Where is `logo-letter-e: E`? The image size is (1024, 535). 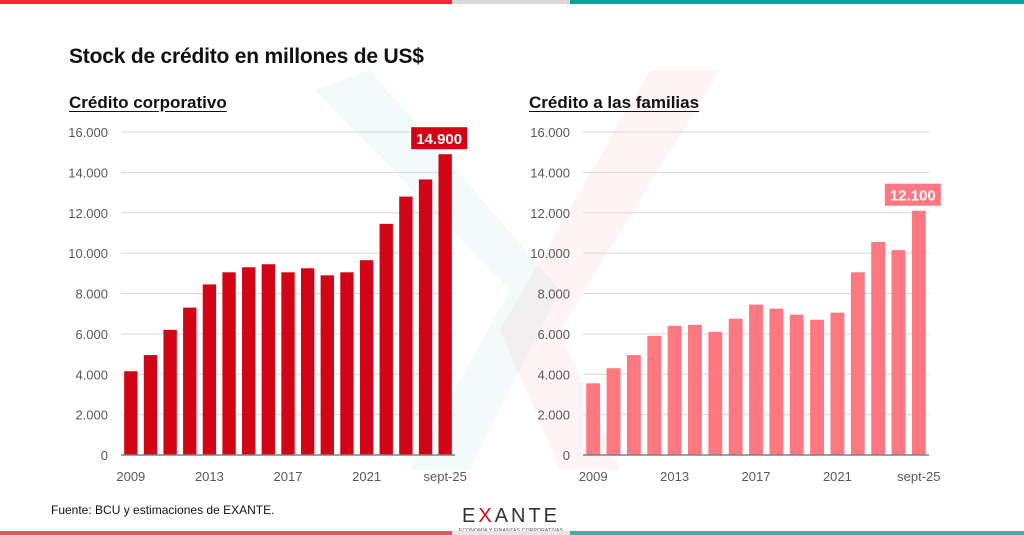
logo-letter-e: E is located at coordinates (470, 516).